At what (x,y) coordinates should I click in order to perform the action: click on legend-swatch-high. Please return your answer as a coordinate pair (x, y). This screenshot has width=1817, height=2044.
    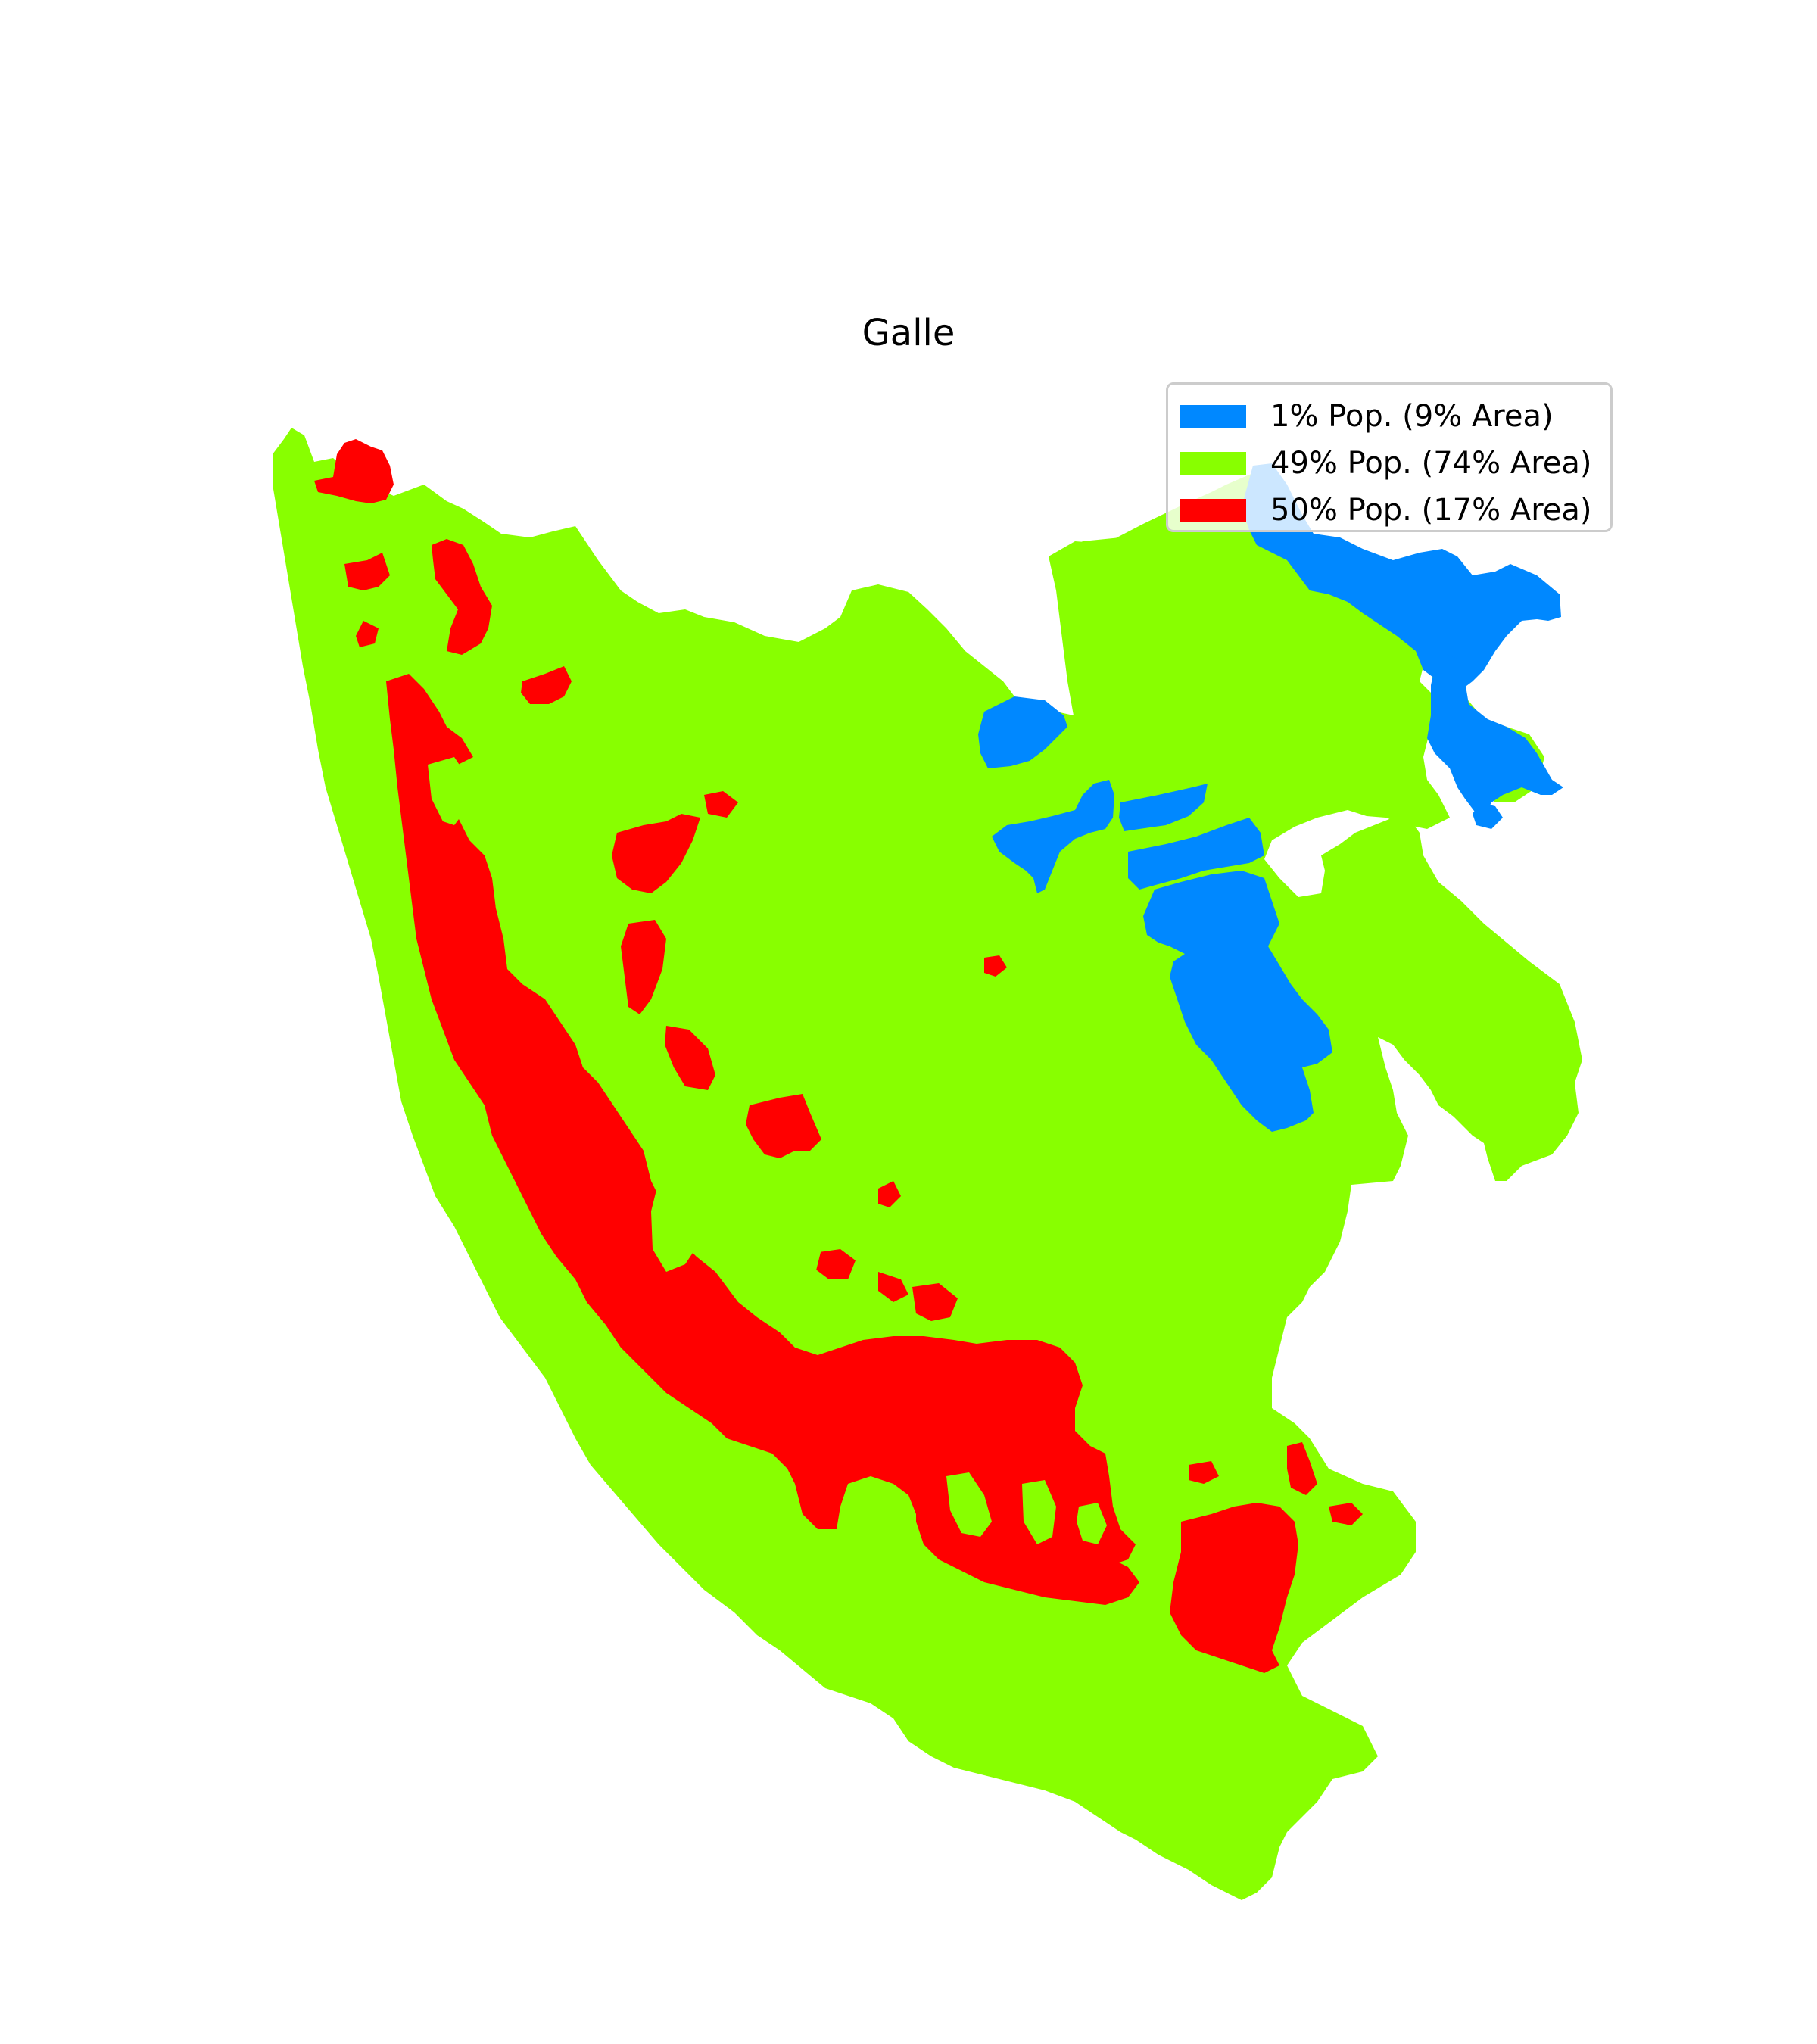
    Looking at the image, I should click on (1213, 510).